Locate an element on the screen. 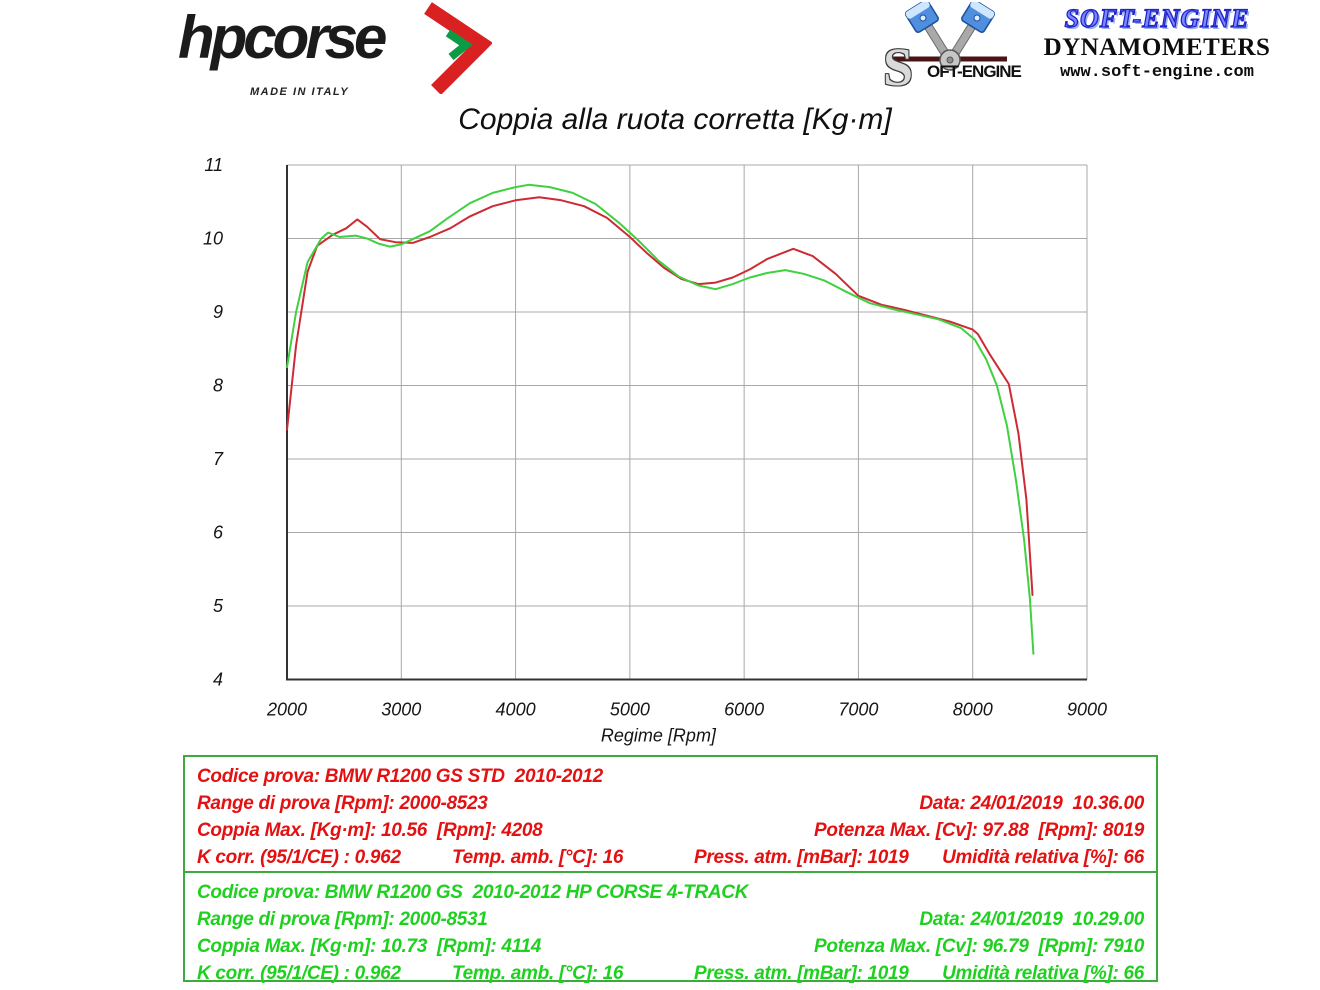 This screenshot has width=1320, height=990. temp-amb-std: Temp. amb. [°C]: 16 is located at coordinates (538, 857).